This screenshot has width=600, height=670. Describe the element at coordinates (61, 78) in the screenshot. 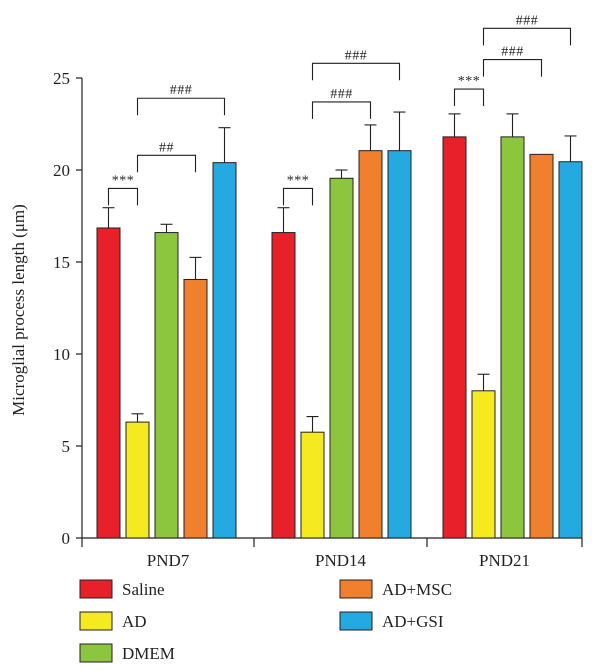

I see `y-tick-label: 25` at that location.